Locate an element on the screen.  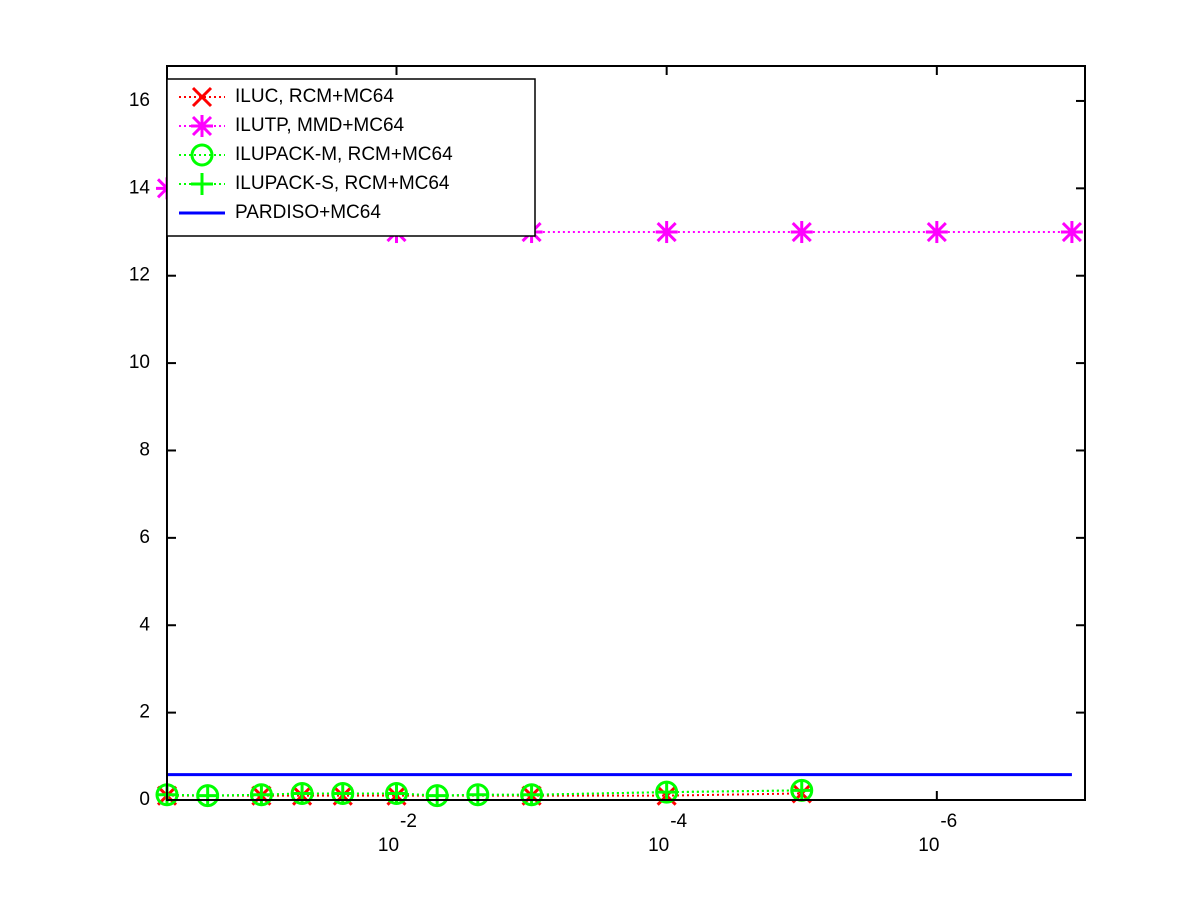
y-tick-label: 16 is located at coordinates (139, 100).